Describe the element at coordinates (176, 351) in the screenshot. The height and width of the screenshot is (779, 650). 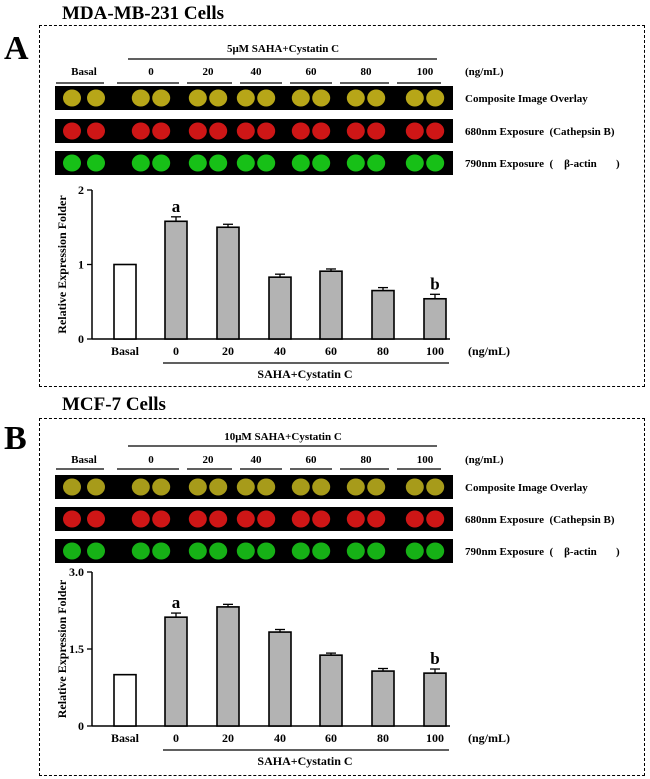
I see `panel-a-x-tick-label: 0` at that location.